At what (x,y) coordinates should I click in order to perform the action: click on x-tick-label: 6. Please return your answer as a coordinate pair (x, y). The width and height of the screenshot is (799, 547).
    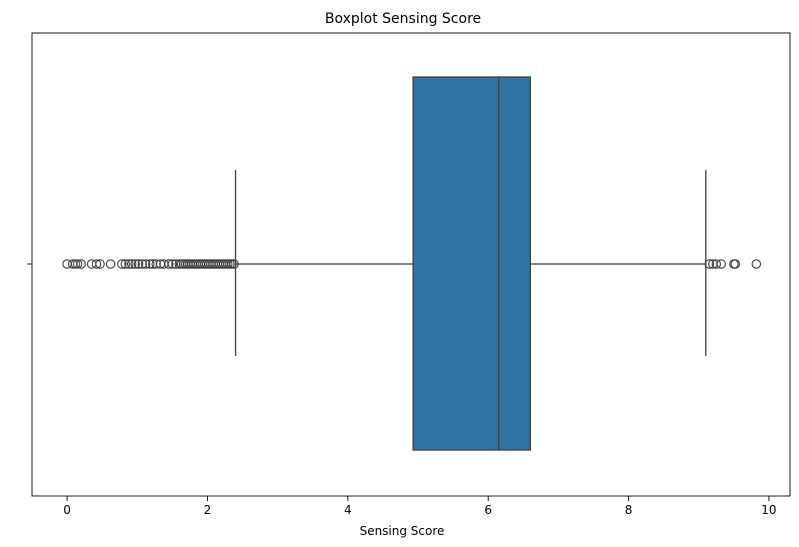
    Looking at the image, I should click on (488, 510).